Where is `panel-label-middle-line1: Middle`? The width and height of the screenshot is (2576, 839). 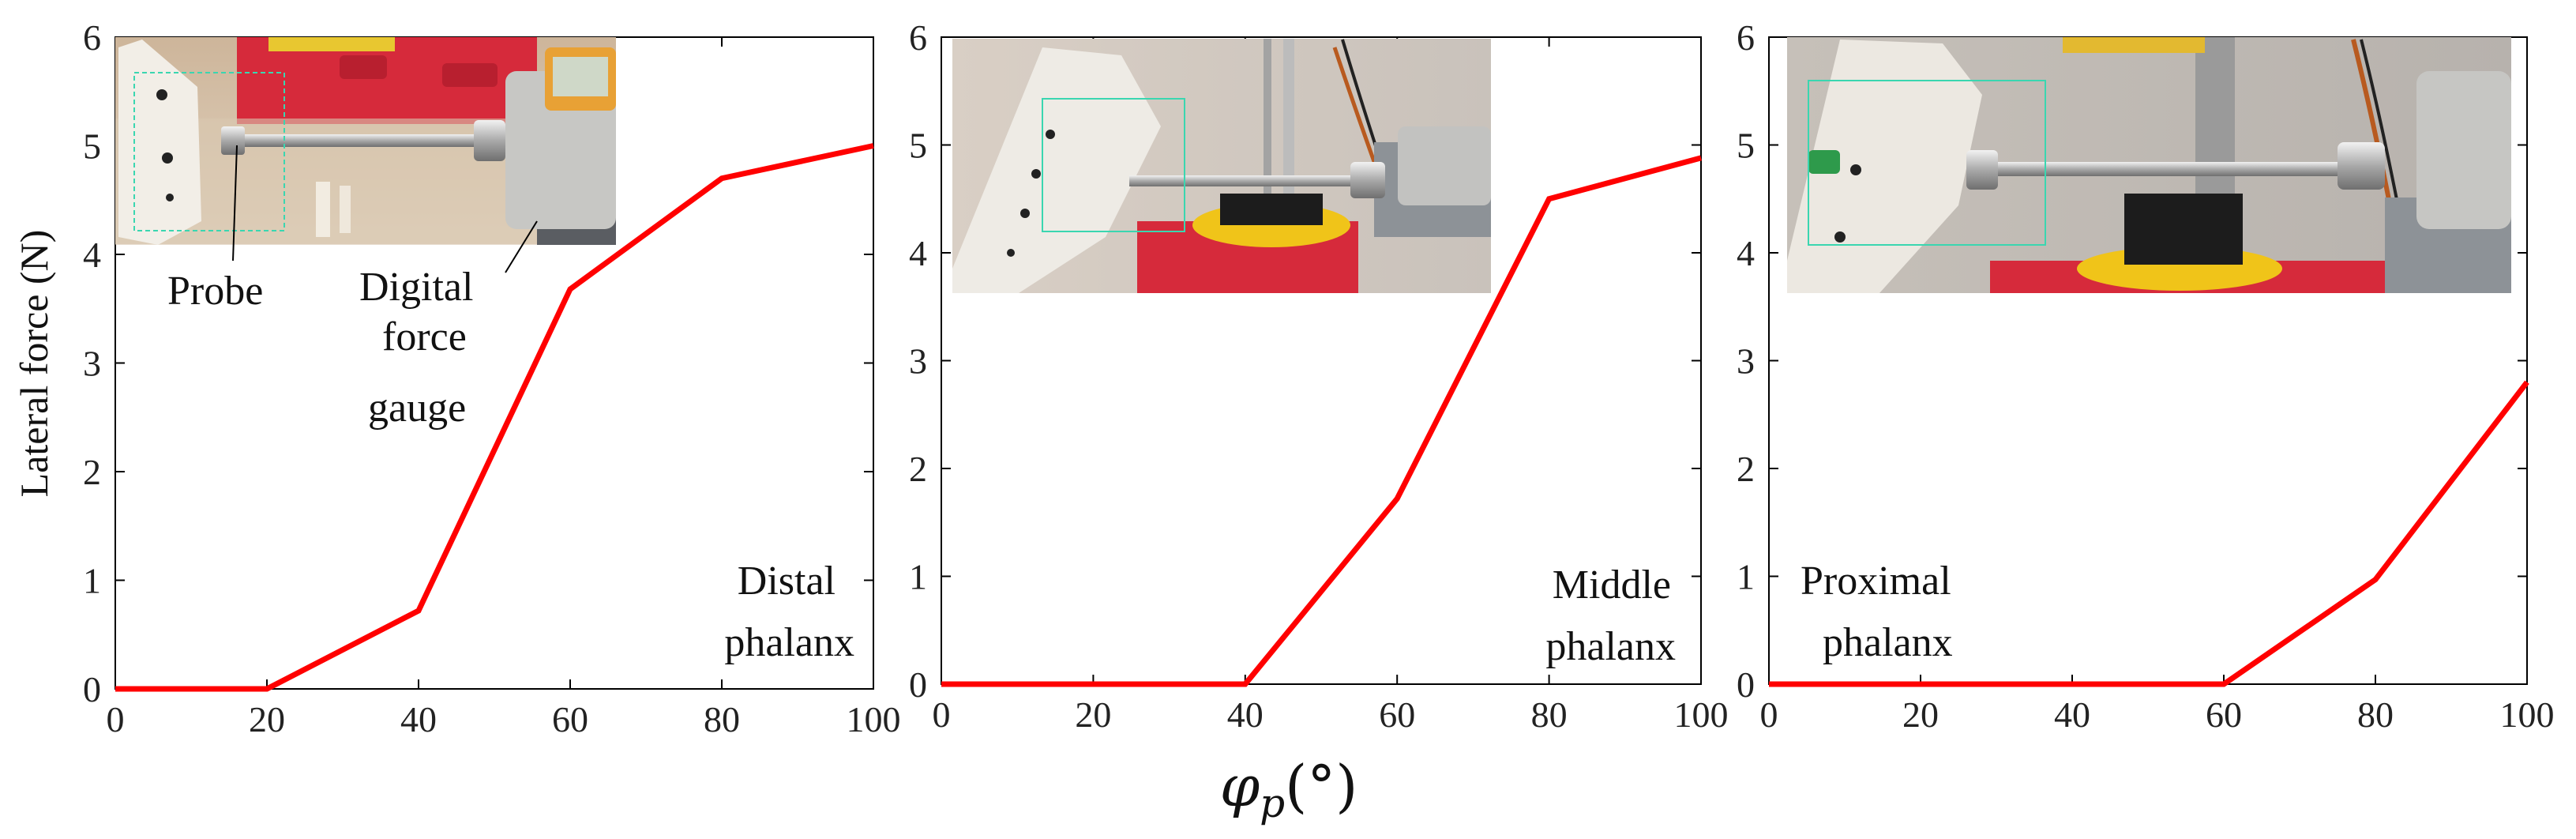
panel-label-middle-line1: Middle is located at coordinates (1612, 585).